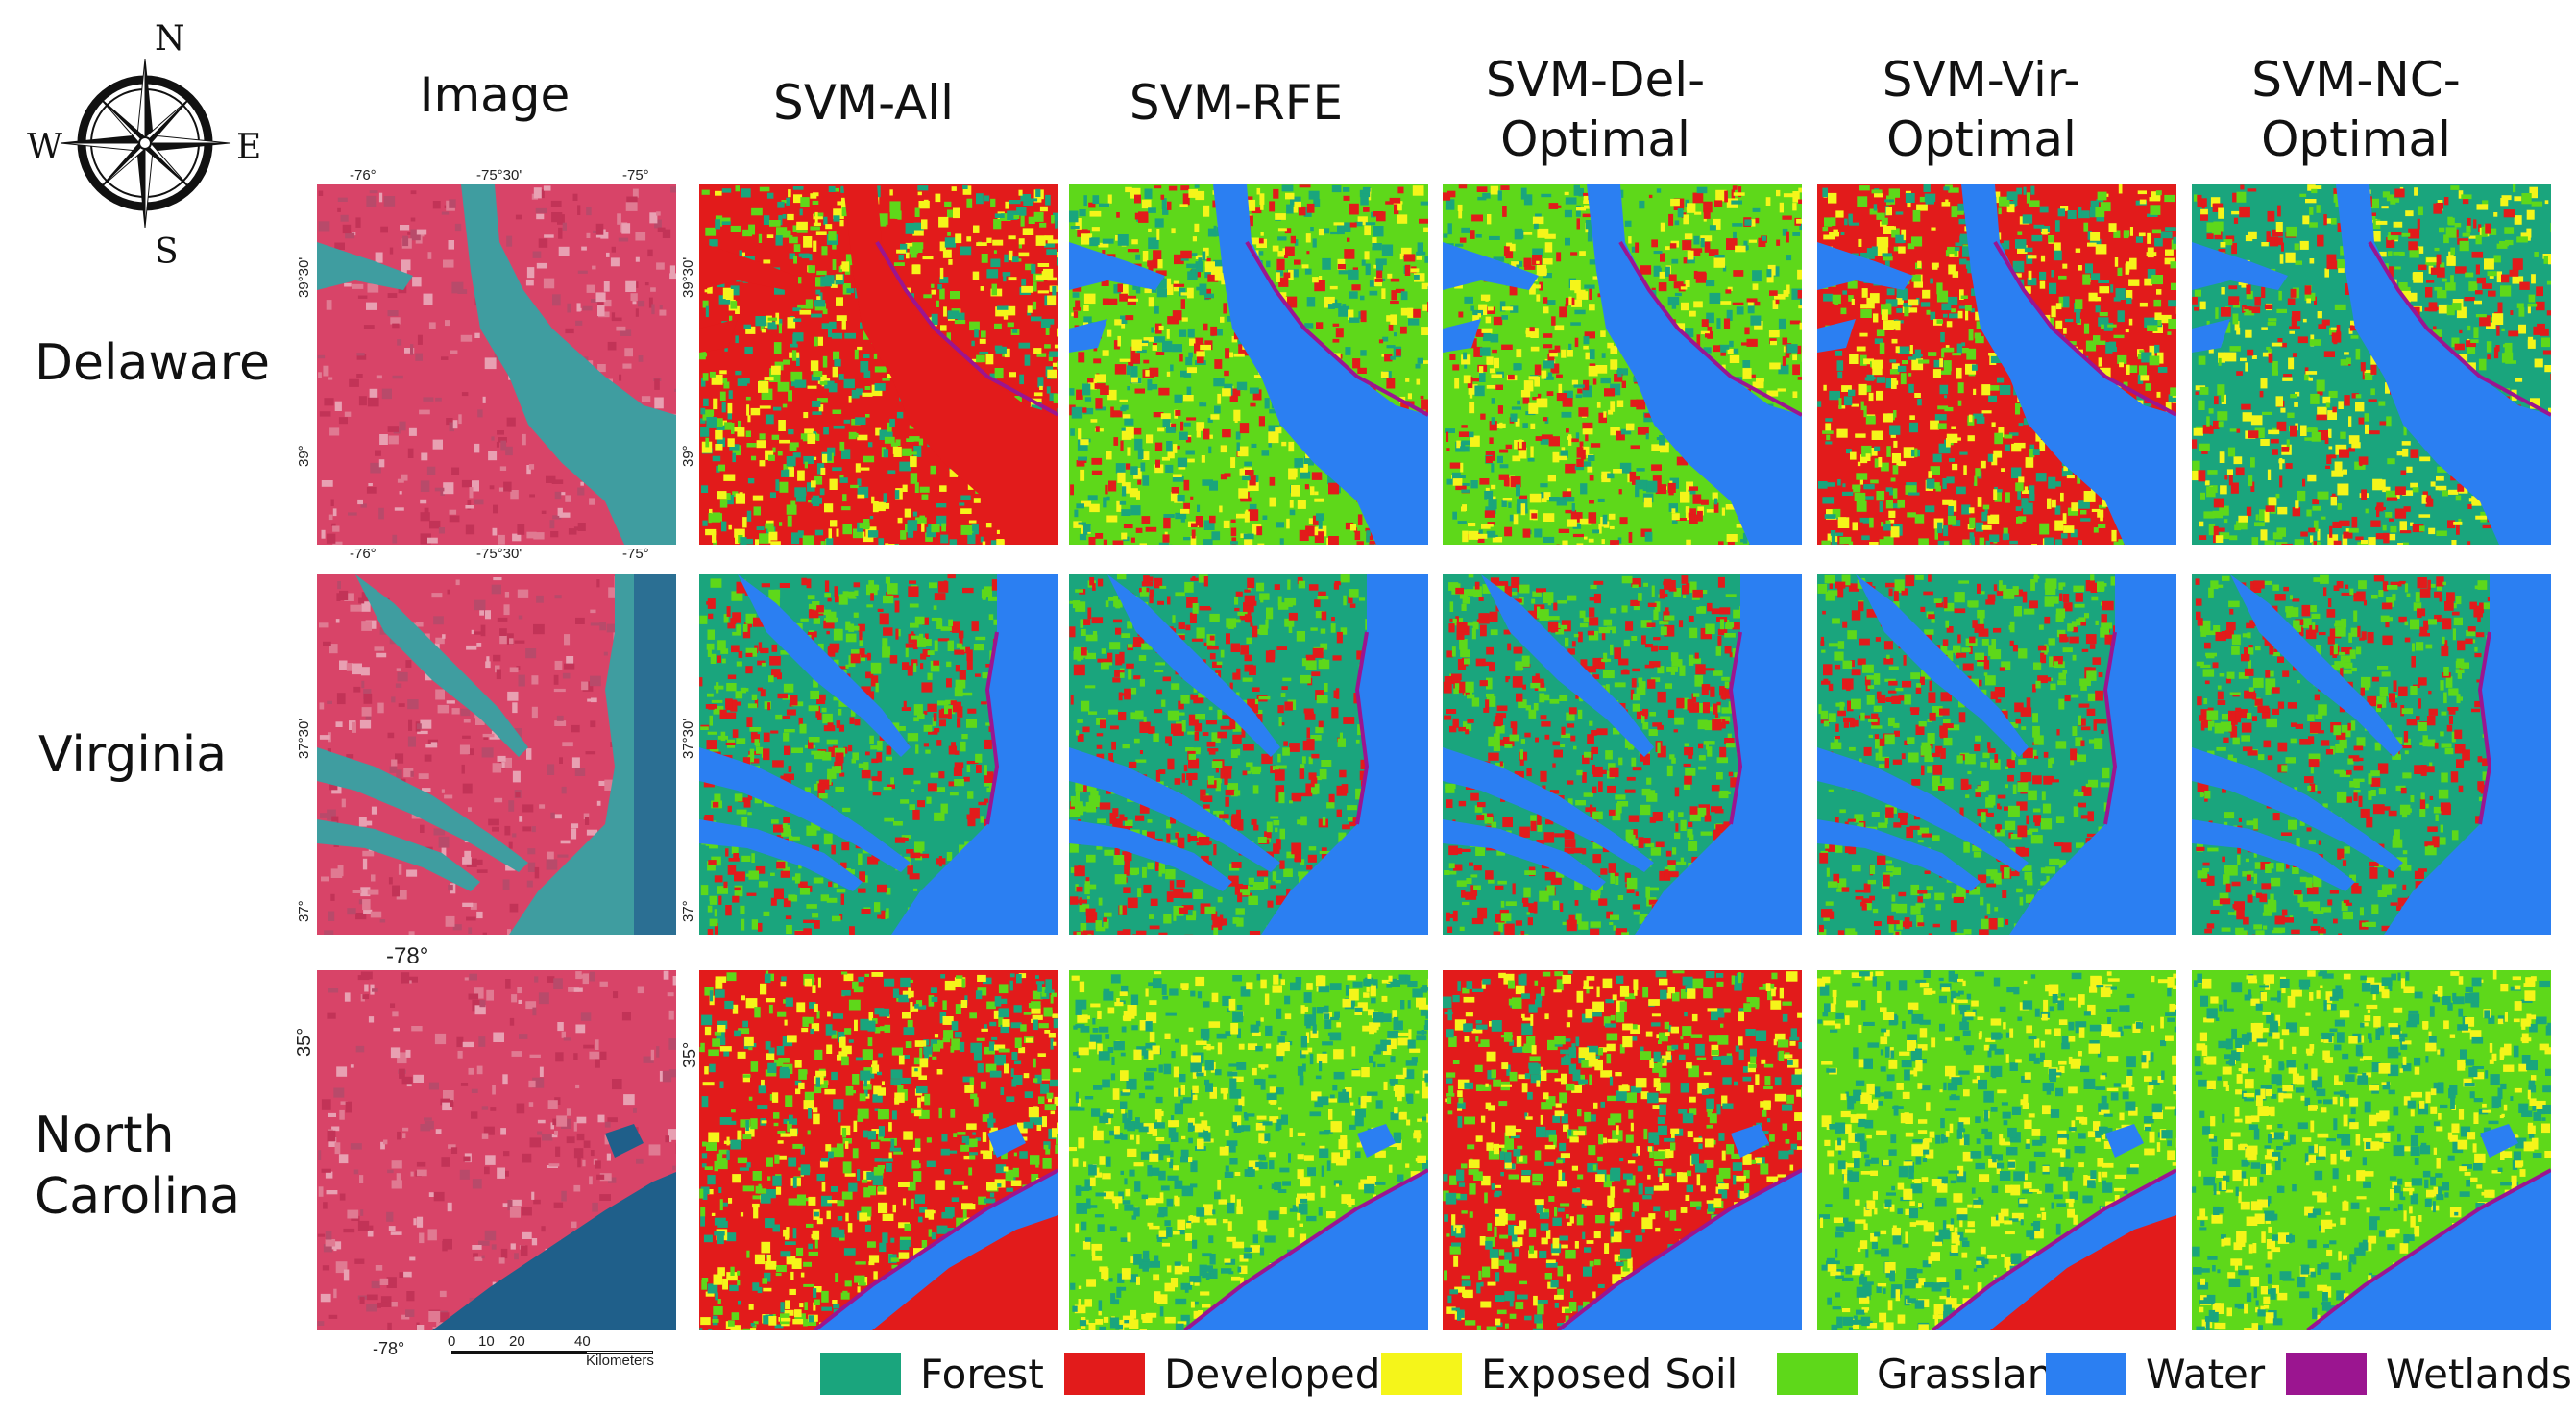 The width and height of the screenshot is (2576, 1414). What do you see at coordinates (249, 147) in the screenshot?
I see `compass-east-label: E` at bounding box center [249, 147].